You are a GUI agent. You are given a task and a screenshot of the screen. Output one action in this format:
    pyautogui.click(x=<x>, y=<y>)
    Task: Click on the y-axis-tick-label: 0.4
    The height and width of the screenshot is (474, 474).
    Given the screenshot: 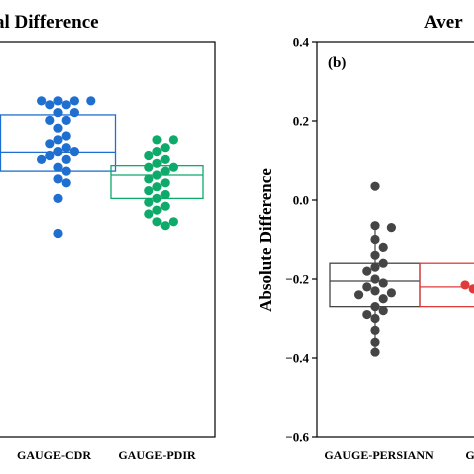 What is the action you would take?
    pyautogui.click(x=301, y=42)
    